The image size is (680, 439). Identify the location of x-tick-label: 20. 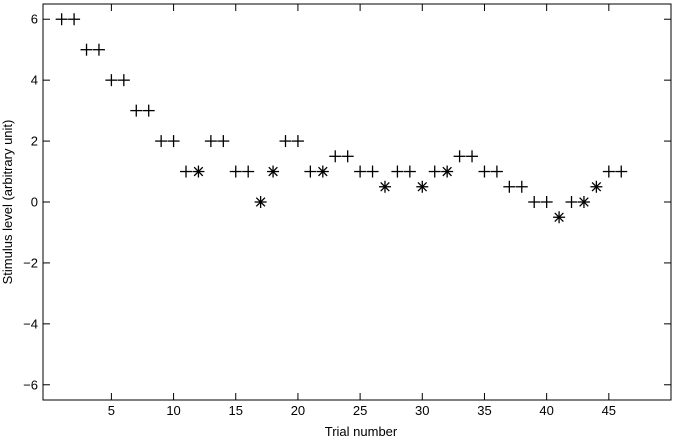
(298, 410).